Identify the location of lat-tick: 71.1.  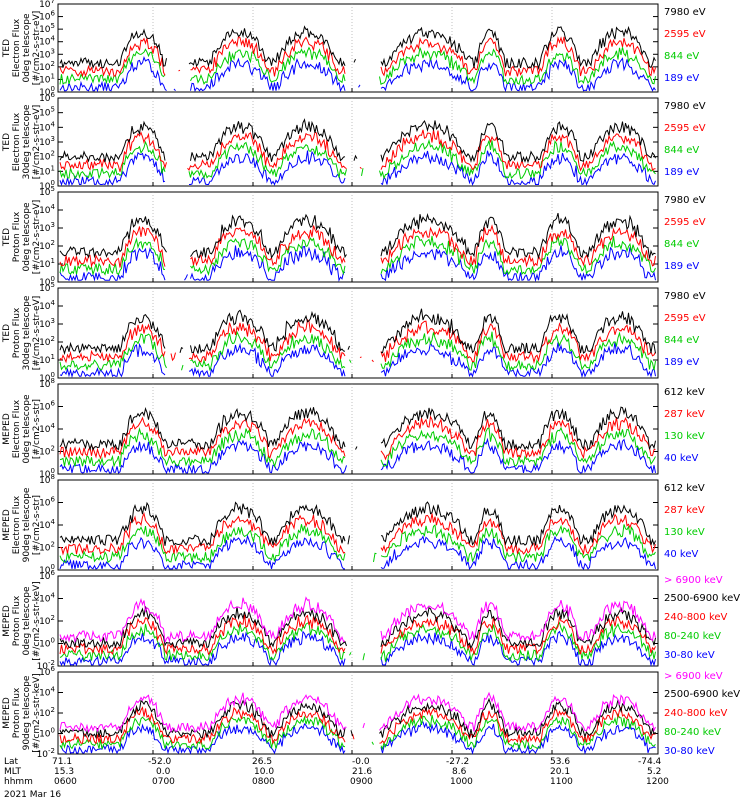
(62, 762).